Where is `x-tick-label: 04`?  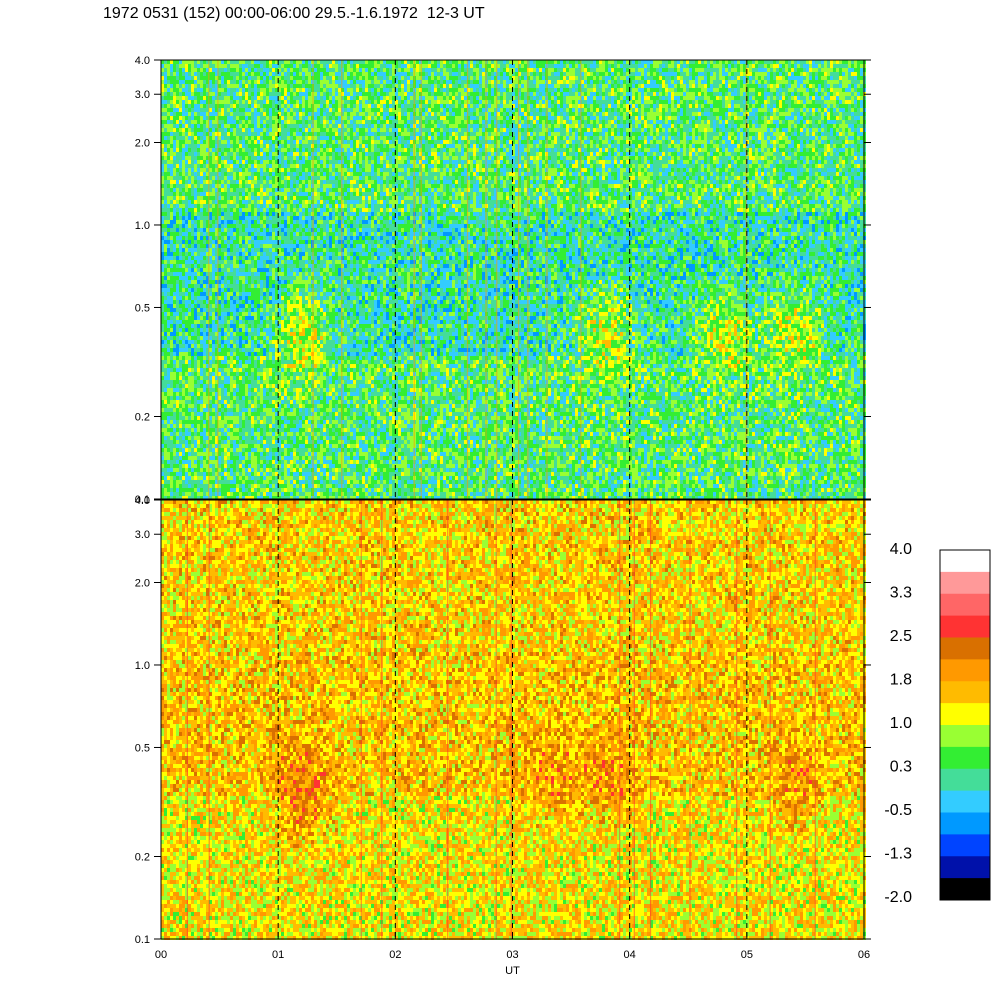
x-tick-label: 04 is located at coordinates (630, 955).